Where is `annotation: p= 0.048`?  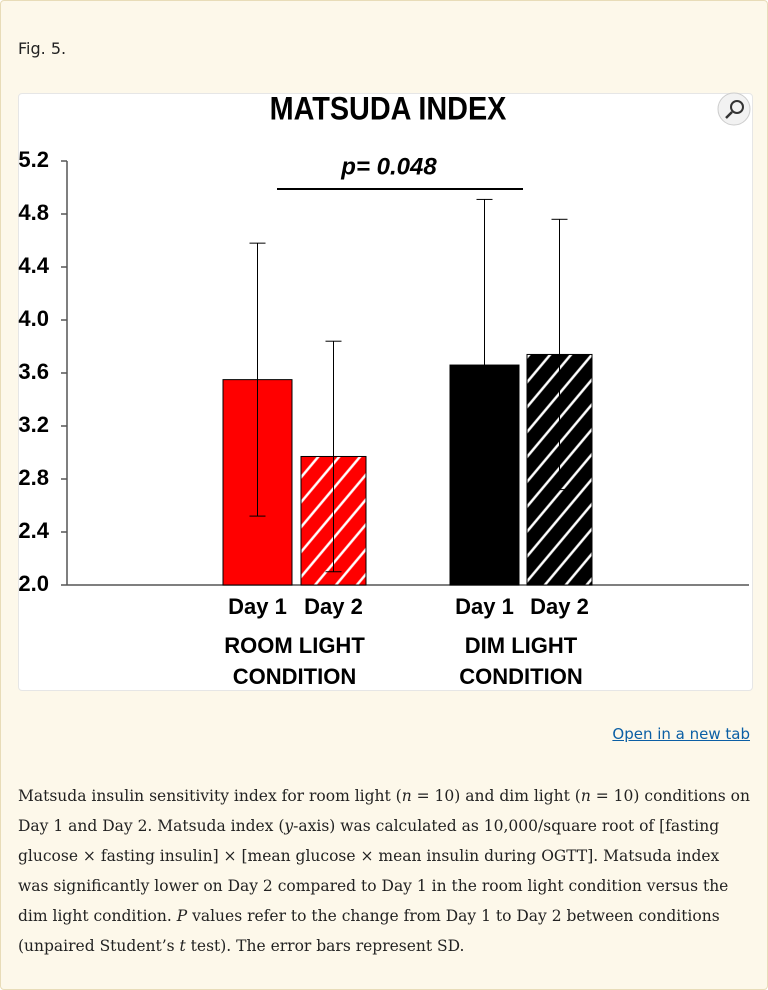
annotation: p= 0.048 is located at coordinates (388, 166).